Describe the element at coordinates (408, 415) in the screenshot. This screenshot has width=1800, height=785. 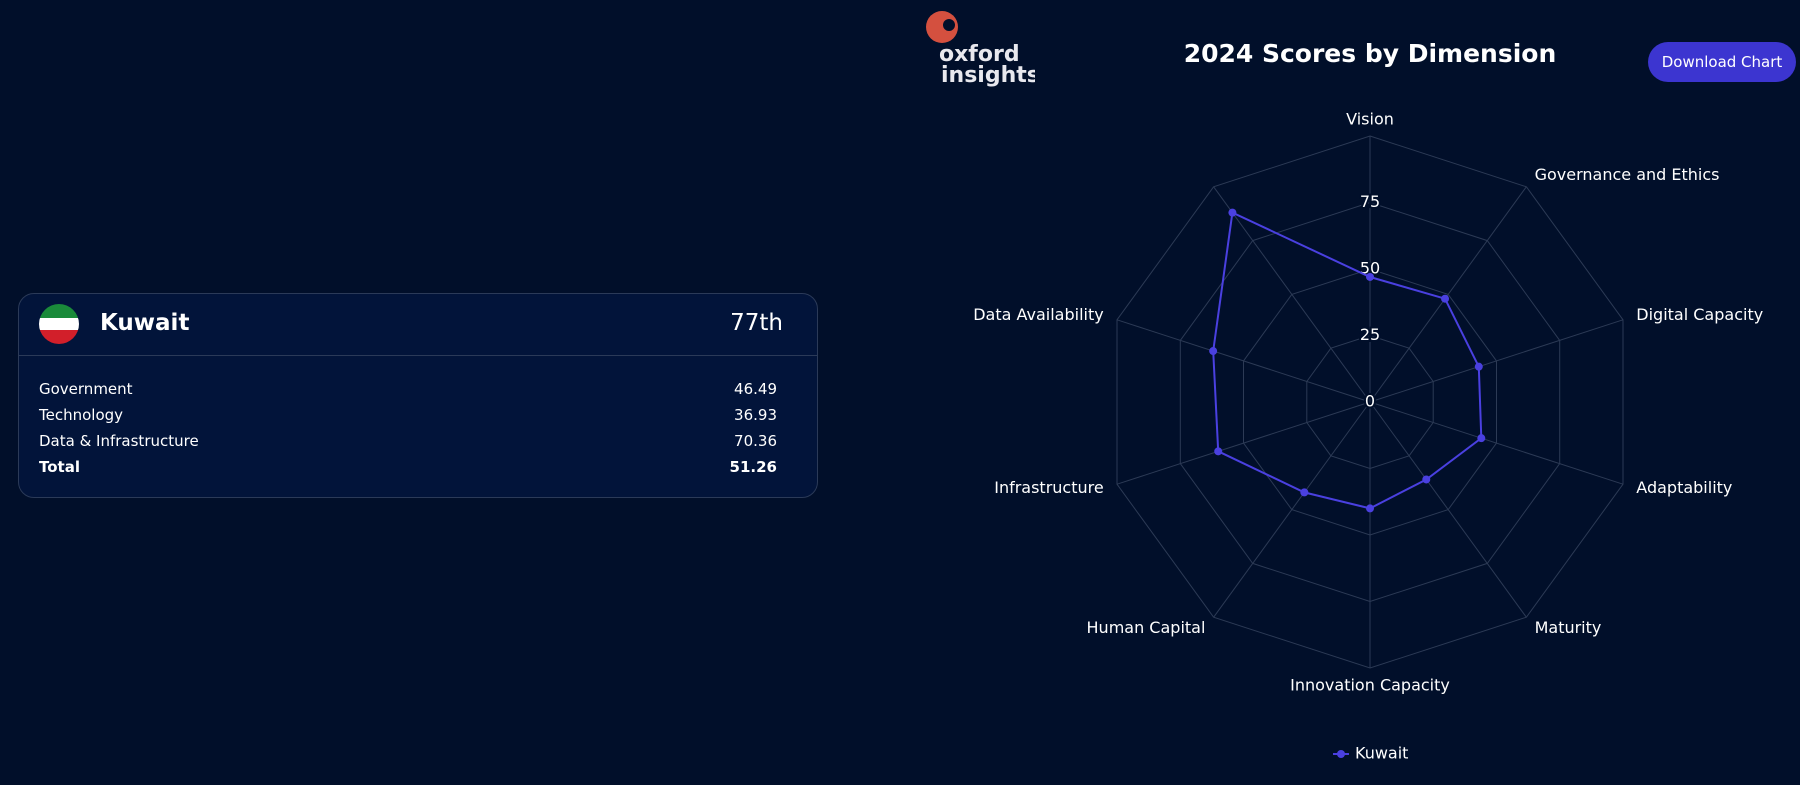
I see `score-row: Technology 36.93` at that location.